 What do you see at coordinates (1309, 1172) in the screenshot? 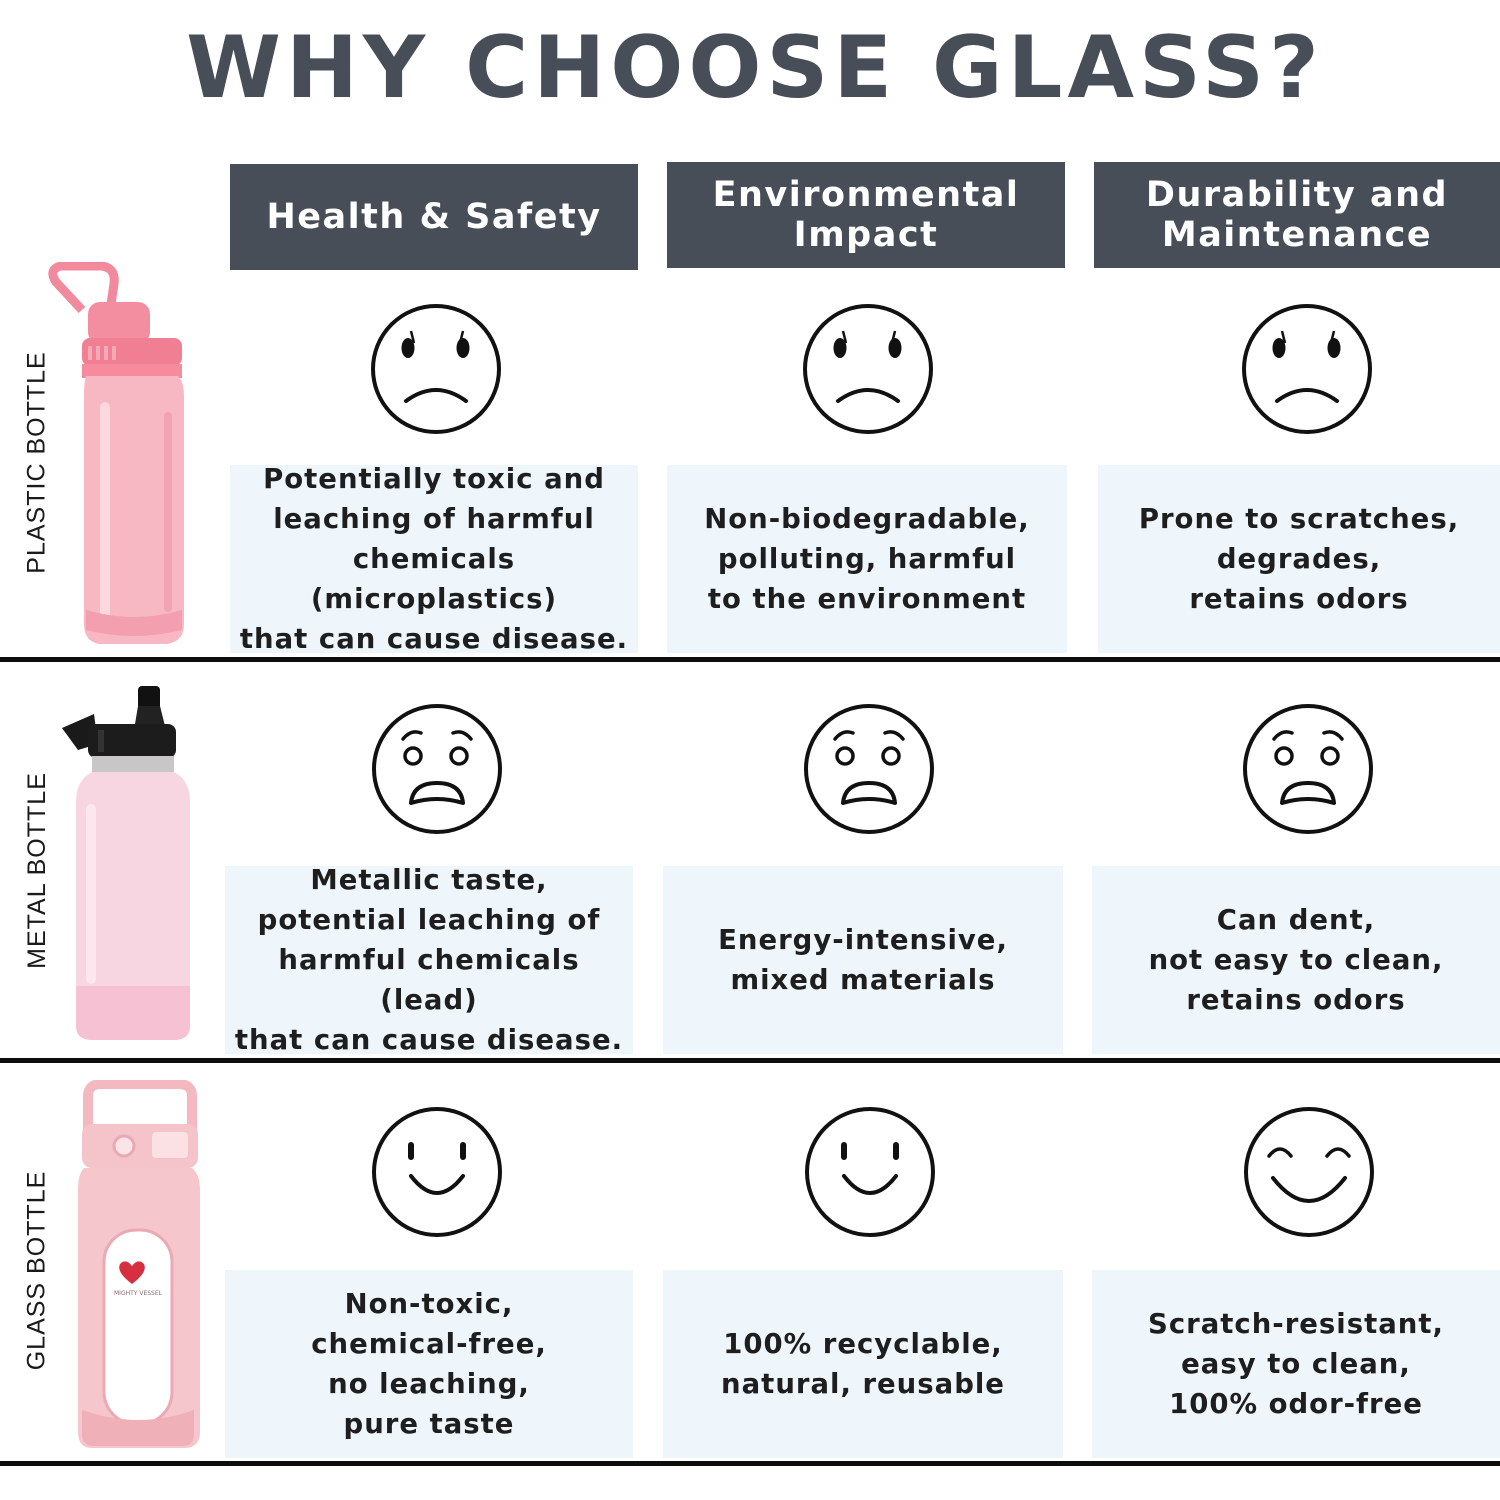
I see `happy-closed-eyes-face-icon` at bounding box center [1309, 1172].